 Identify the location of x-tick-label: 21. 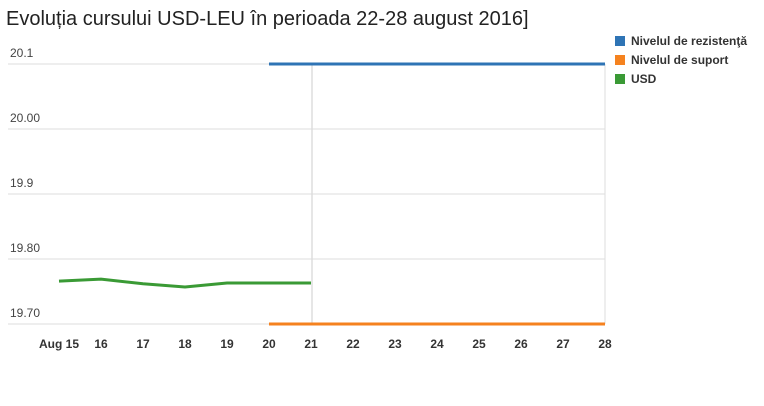
(311, 344).